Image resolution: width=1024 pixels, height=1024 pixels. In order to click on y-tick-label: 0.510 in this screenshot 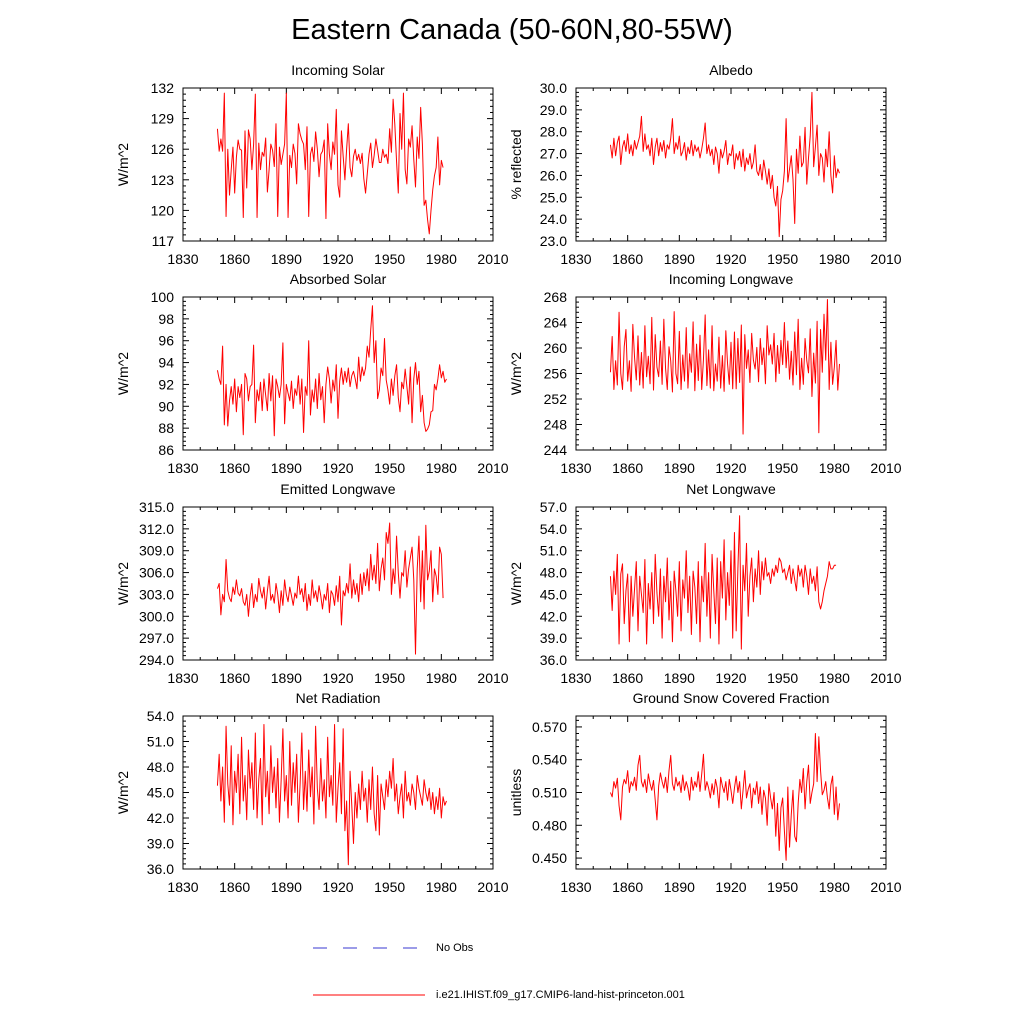, I will do `click(549, 793)`.